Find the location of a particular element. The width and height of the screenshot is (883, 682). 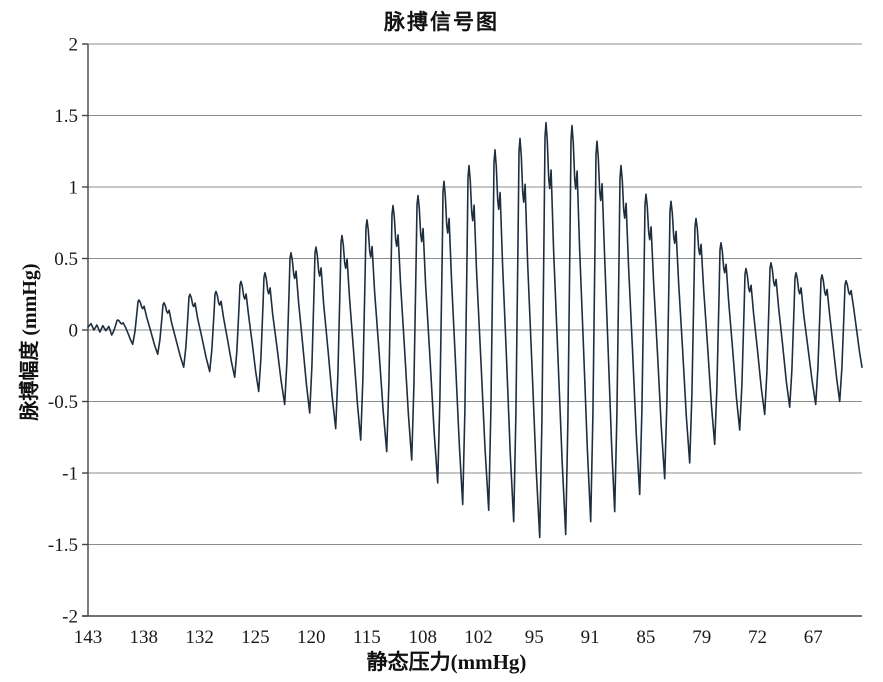

y-tick-label: -0.5 is located at coordinates (63, 402).